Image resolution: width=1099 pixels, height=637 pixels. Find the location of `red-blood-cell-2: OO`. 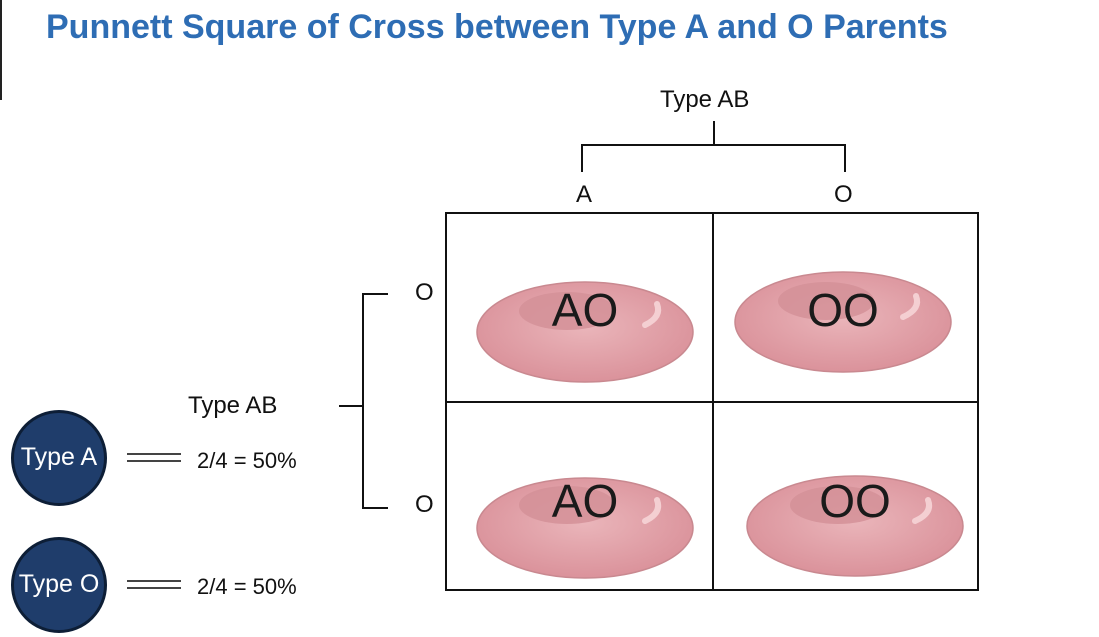

red-blood-cell-2: OO is located at coordinates (843, 322).